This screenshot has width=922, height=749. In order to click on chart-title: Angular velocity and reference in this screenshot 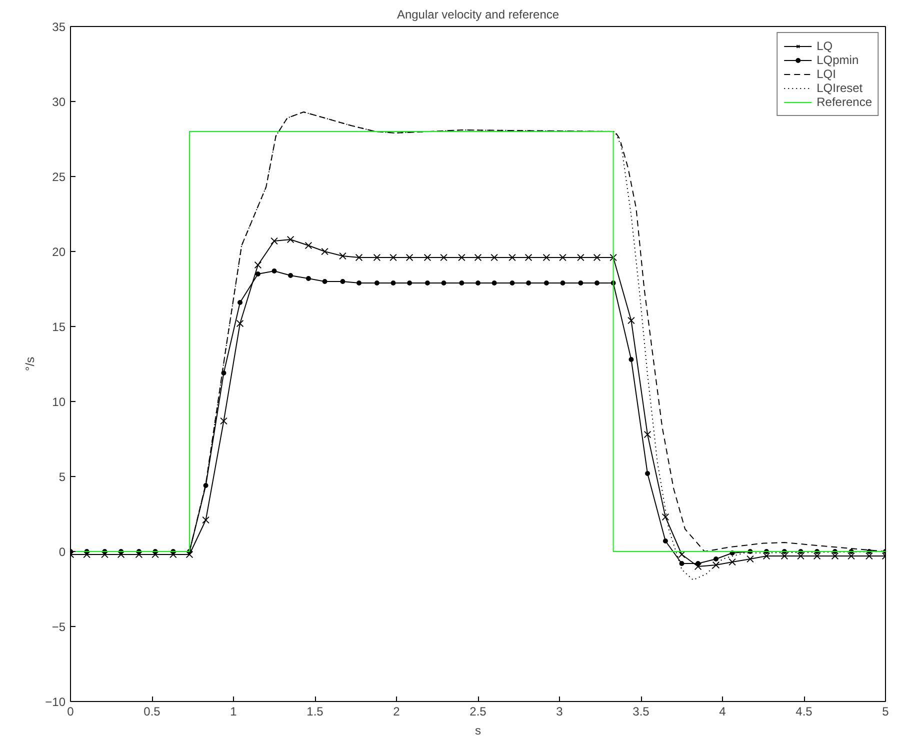, I will do `click(478, 15)`.